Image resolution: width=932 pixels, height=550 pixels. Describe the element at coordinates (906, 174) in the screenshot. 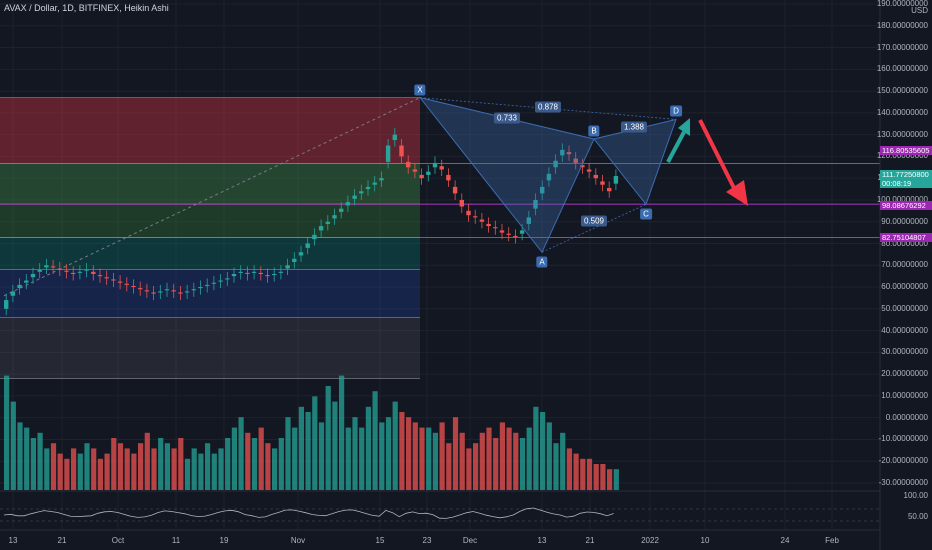

I see `price-tag: 111.77250800` at that location.